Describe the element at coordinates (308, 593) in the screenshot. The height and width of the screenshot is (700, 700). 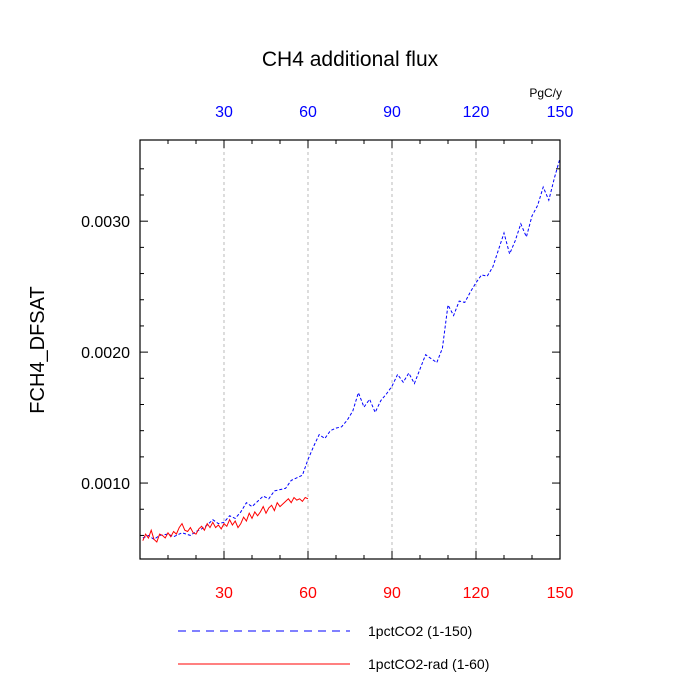
I see `x-tick-label-bottom: 60` at that location.